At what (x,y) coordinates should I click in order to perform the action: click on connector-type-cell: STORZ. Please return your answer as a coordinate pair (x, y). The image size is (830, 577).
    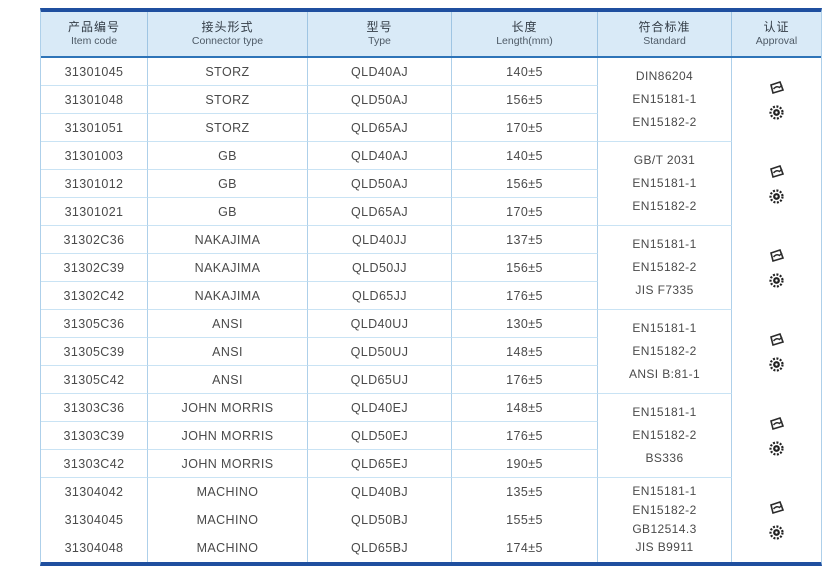
    Looking at the image, I should click on (228, 128).